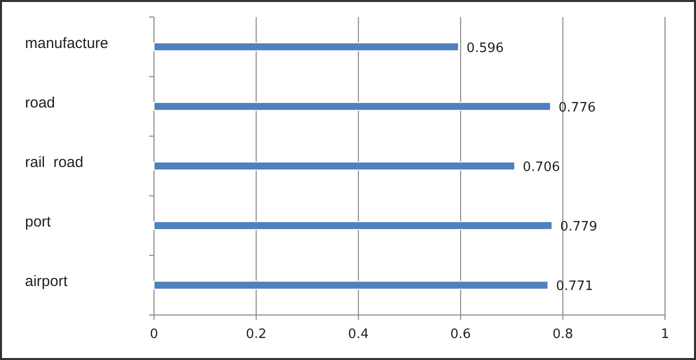 This screenshot has height=360, width=696. I want to click on data-label: 0.596, so click(485, 48).